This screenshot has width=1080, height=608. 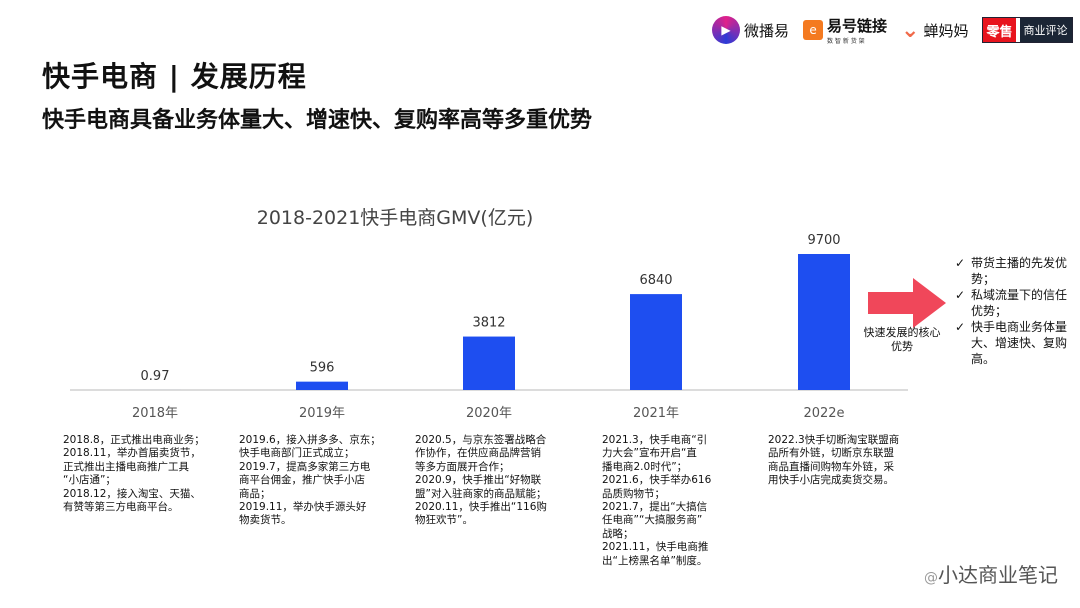 What do you see at coordinates (1015, 271) in the screenshot?
I see `advantage-item: 带货主播的先发优势；` at bounding box center [1015, 271].